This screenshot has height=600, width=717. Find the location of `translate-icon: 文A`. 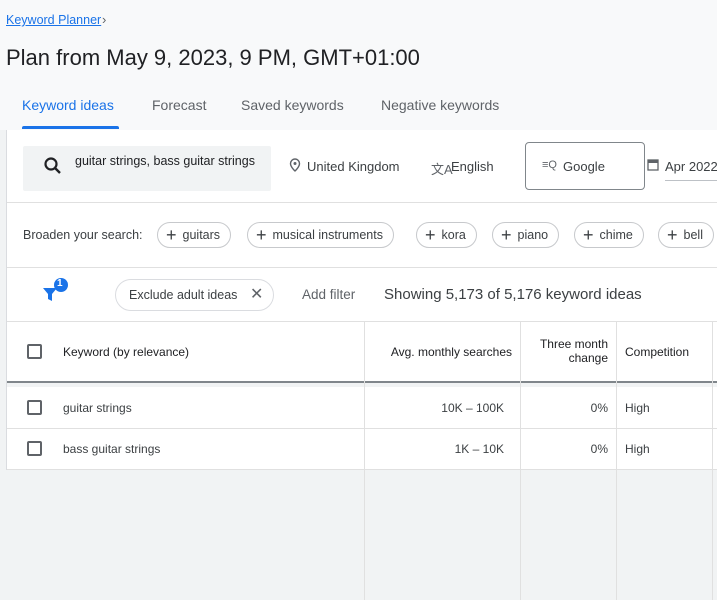

translate-icon: 文A is located at coordinates (442, 169).